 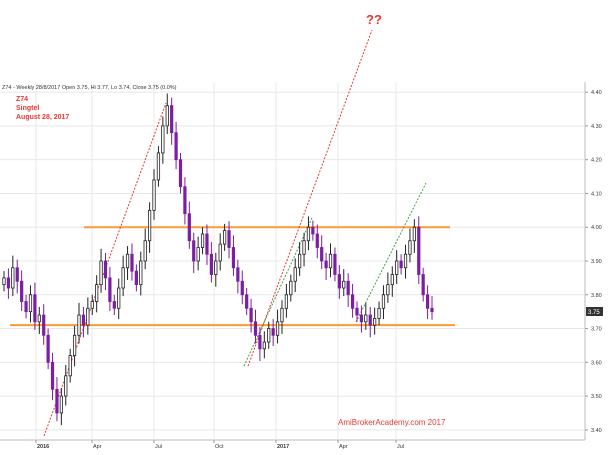 What do you see at coordinates (596, 228) in the screenshot?
I see `y-tick-label: 4.00` at bounding box center [596, 228].